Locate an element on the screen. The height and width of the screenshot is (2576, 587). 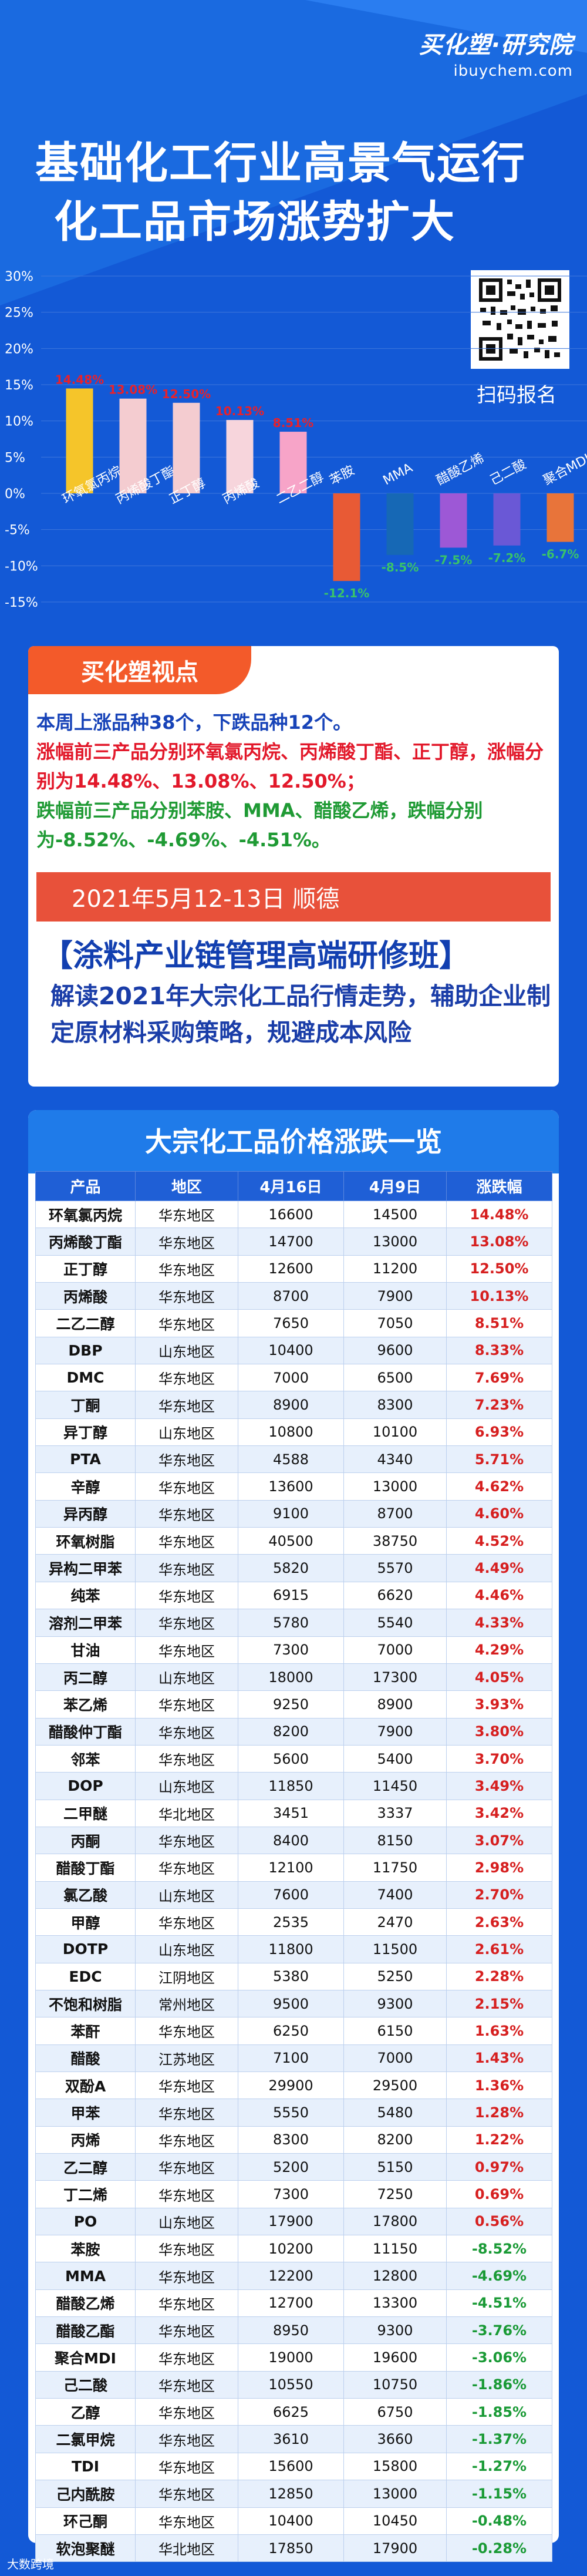
table-row: 二乙二醇 华东地区 7650 7050 8.51% is located at coordinates (293, 1323).